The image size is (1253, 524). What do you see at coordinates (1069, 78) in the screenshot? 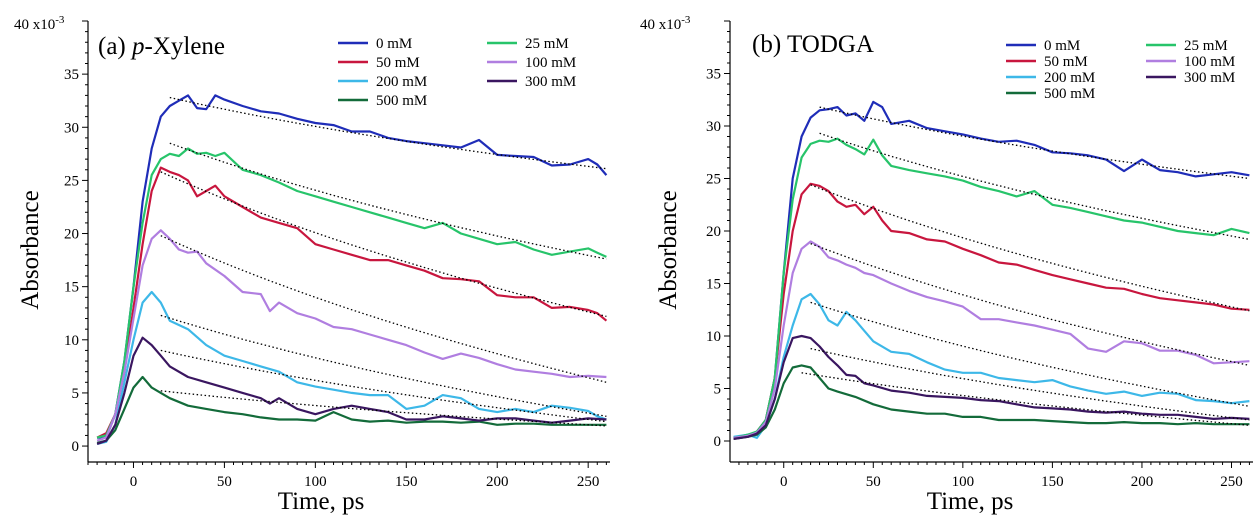
I see `panel-b-legend-label: 200 mM` at bounding box center [1069, 78].